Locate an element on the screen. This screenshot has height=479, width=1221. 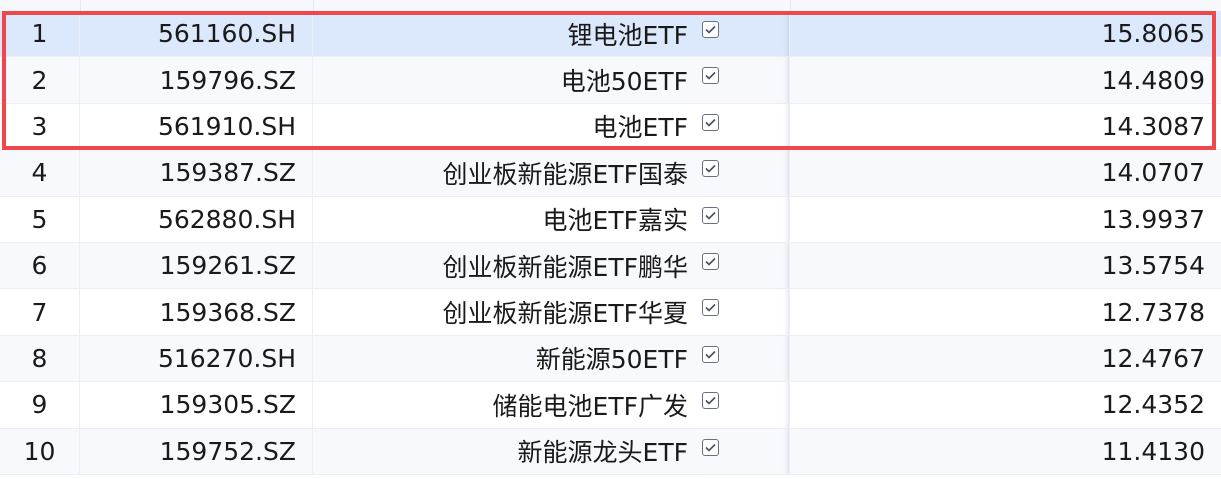
table-row: 5 562880.SH 电池ETF嘉实 13.9937 is located at coordinates (610, 219).